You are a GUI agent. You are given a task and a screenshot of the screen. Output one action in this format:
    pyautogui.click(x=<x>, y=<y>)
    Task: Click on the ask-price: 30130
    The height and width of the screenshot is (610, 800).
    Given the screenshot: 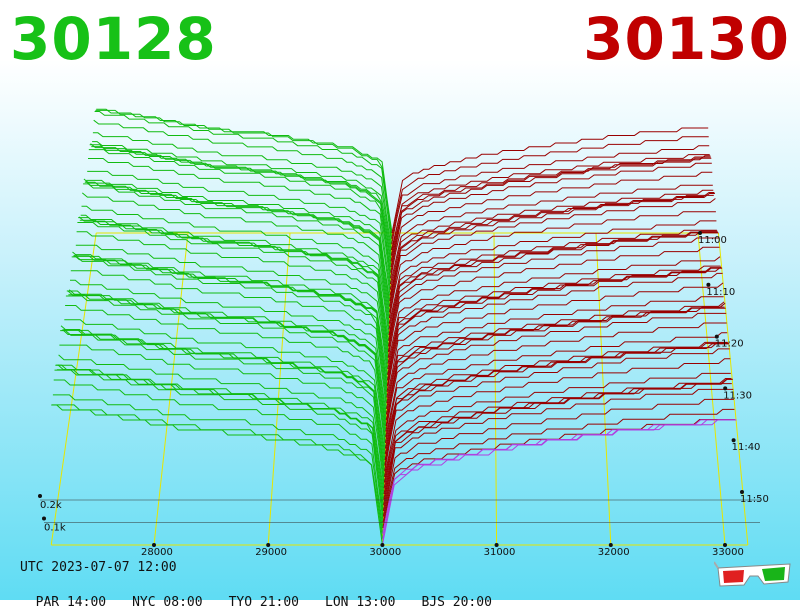 What is the action you would take?
    pyautogui.click(x=686, y=39)
    